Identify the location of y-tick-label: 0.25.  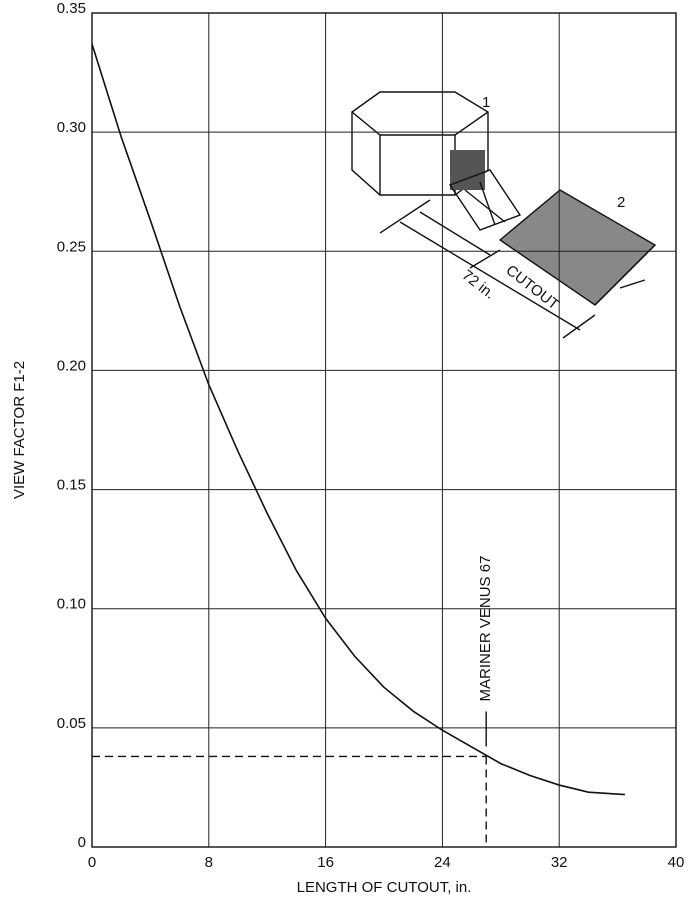
(71, 246).